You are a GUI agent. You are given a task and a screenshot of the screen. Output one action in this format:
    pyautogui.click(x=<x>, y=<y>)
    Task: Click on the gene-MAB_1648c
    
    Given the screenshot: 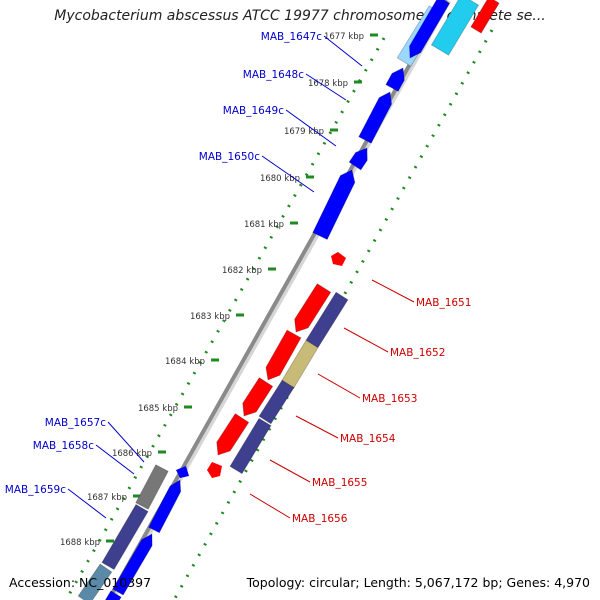 What is the action you would take?
    pyautogui.click(x=395, y=79)
    